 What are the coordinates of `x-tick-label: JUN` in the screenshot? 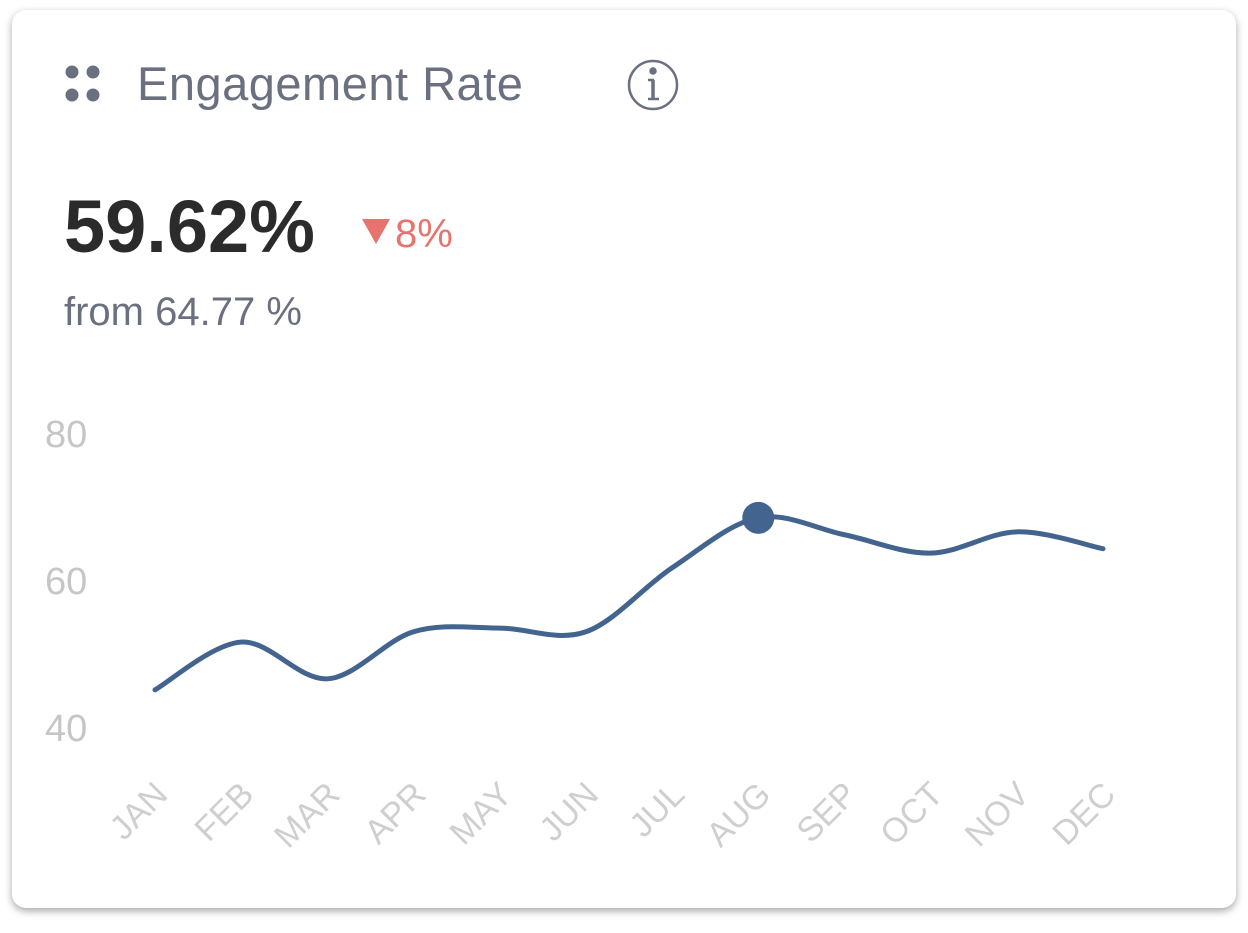 It's located at (569, 812).